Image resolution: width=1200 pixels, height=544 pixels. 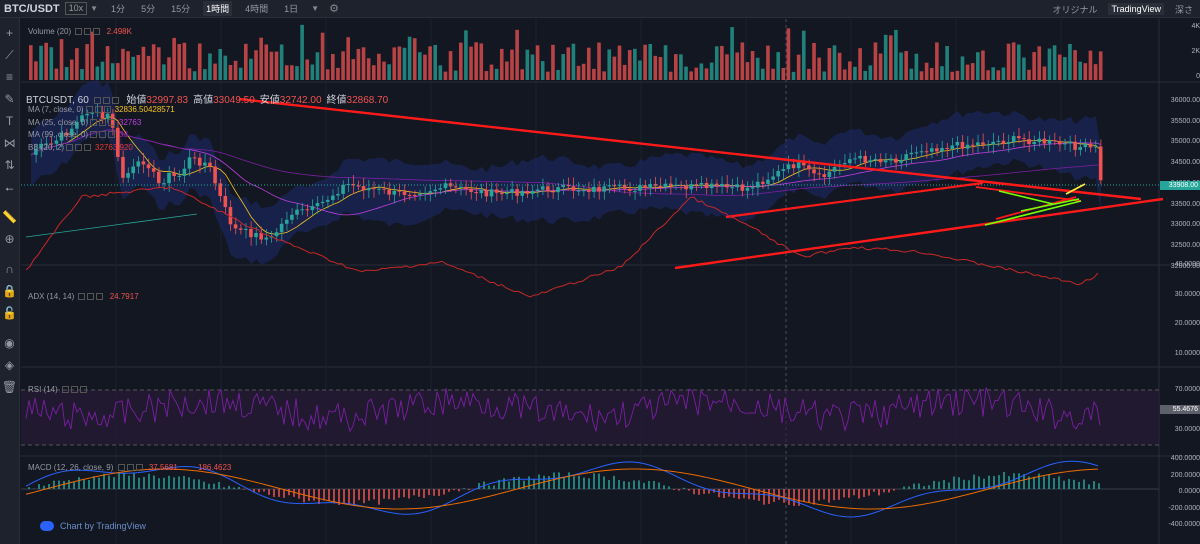 What do you see at coordinates (336, 100) in the screenshot?
I see `ohlc-key: 終値` at bounding box center [336, 100].